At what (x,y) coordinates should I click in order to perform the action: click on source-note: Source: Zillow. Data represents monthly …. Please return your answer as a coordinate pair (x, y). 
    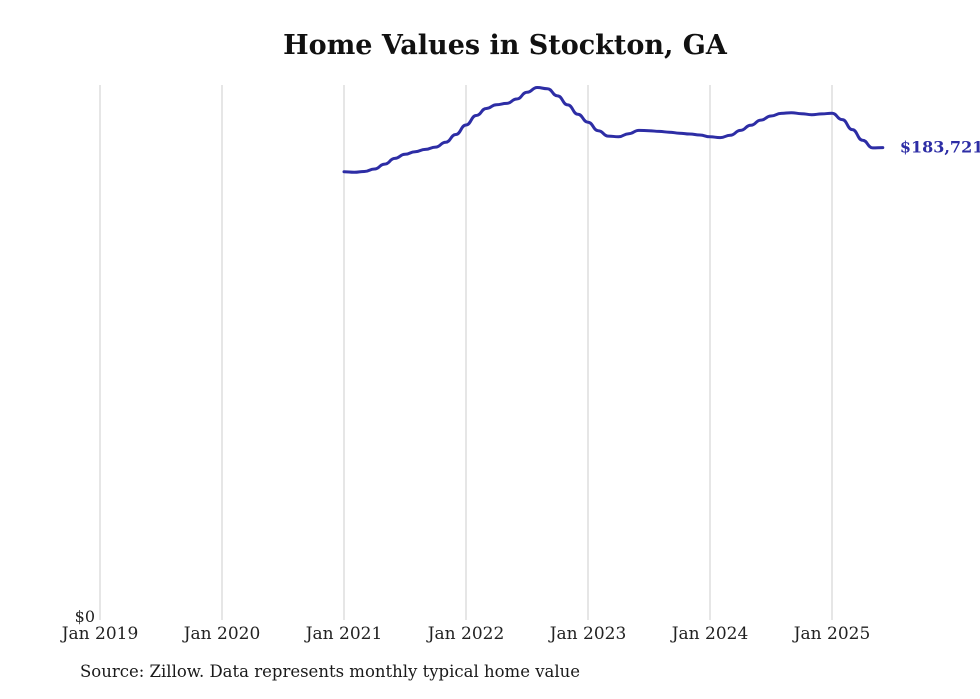
    Looking at the image, I should click on (330, 671).